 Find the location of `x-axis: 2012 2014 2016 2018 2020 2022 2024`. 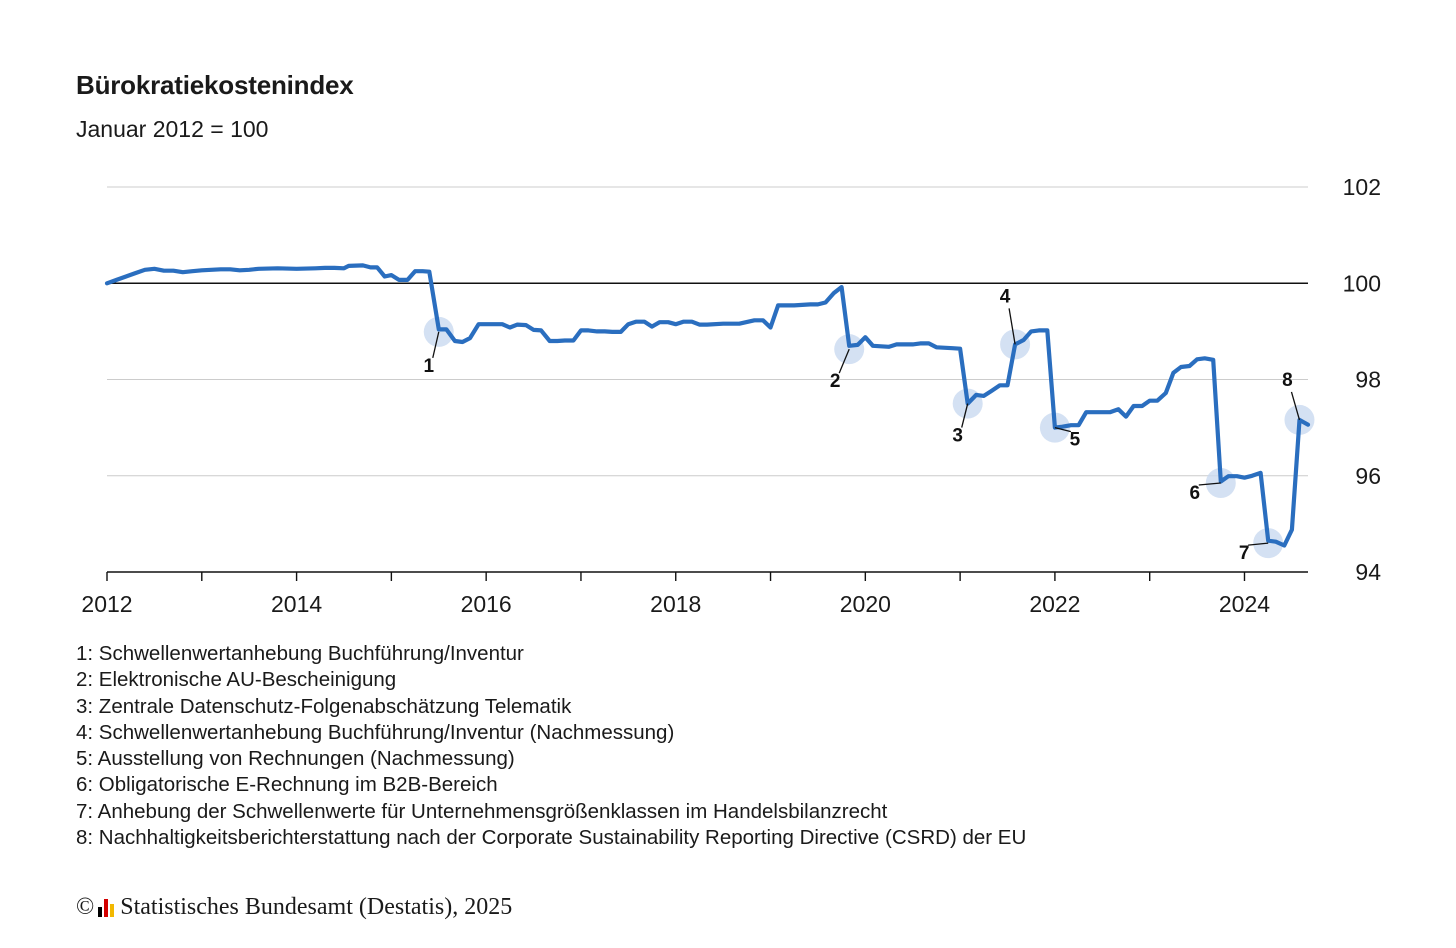

x-axis: 2012 2014 2016 2018 2020 2022 2024 is located at coordinates (694, 594).